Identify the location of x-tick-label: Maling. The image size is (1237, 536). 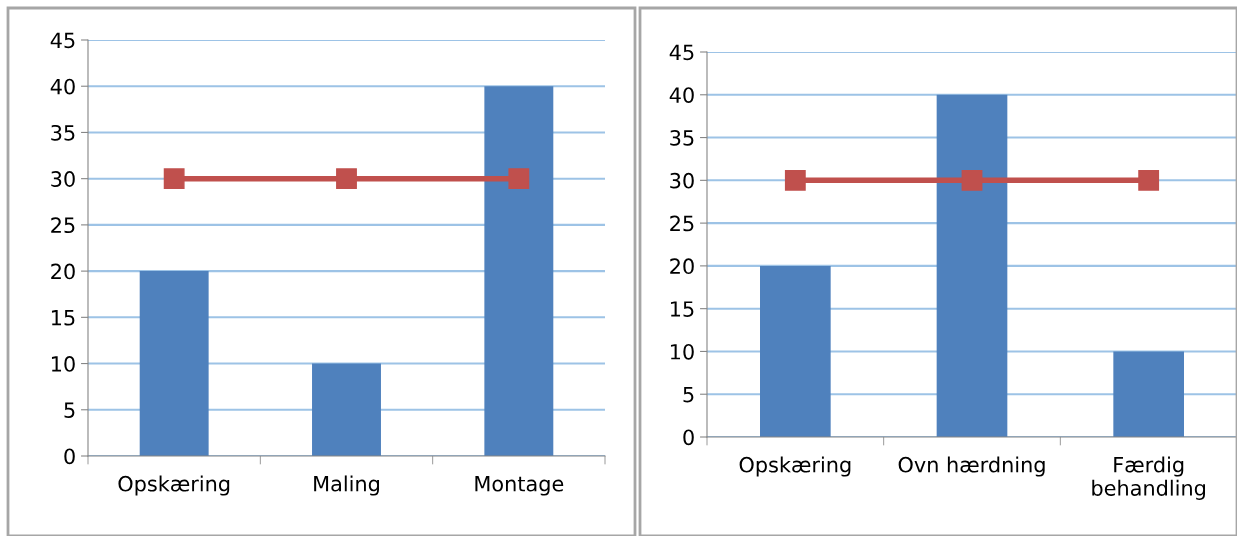
(346, 485).